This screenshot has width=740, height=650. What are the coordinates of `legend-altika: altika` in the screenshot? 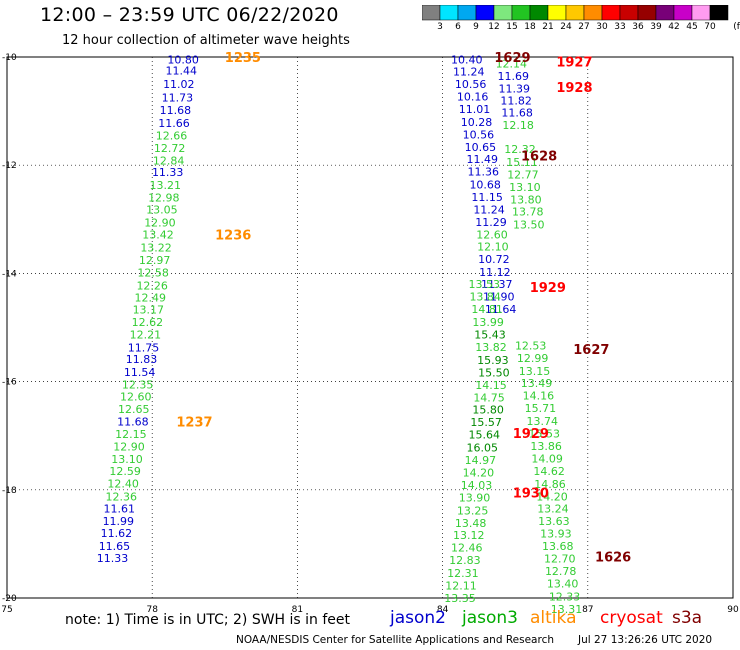 It's located at (553, 618).